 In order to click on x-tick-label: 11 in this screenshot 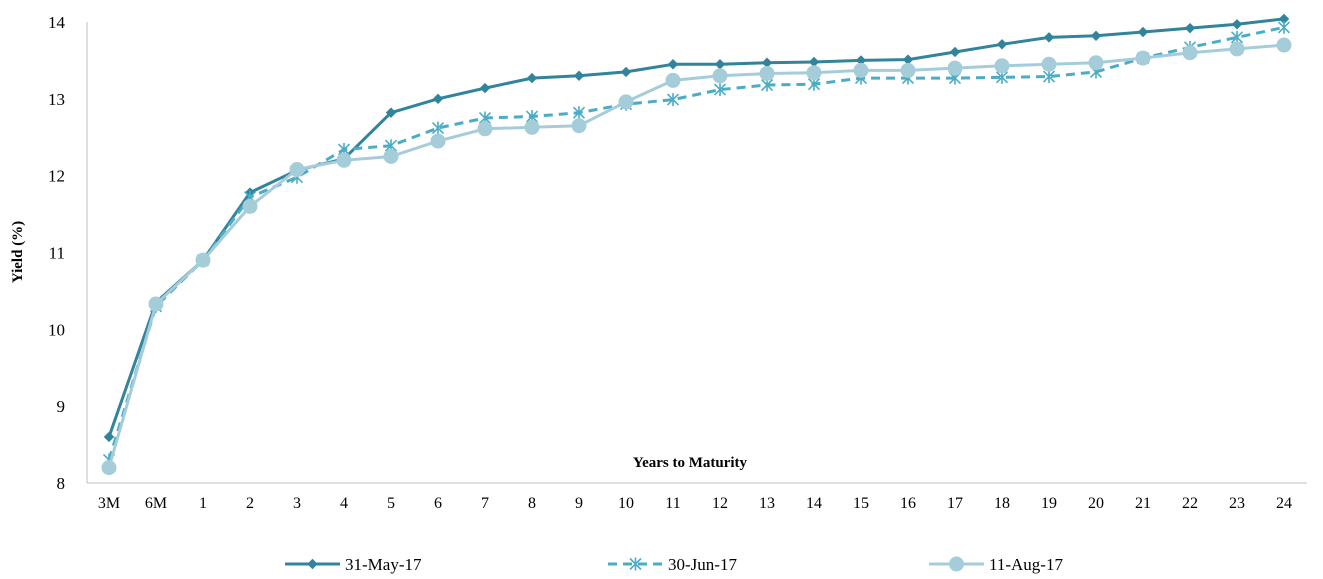, I will do `click(672, 503)`.